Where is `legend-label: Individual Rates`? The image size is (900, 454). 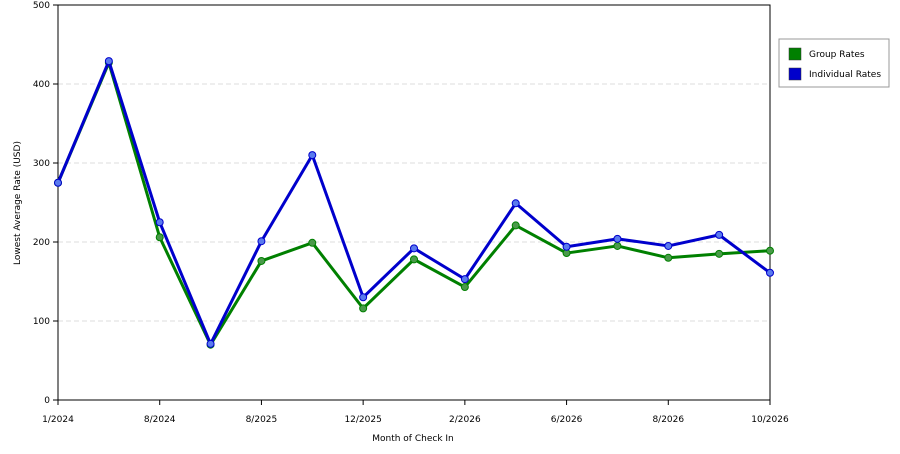 legend-label: Individual Rates is located at coordinates (845, 75).